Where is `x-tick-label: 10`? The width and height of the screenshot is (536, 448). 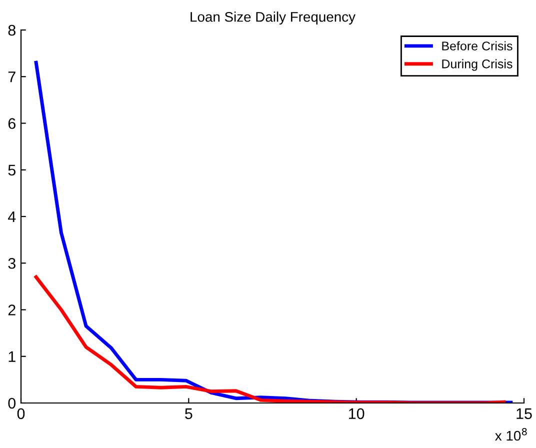 x-tick-label: 10 is located at coordinates (356, 414).